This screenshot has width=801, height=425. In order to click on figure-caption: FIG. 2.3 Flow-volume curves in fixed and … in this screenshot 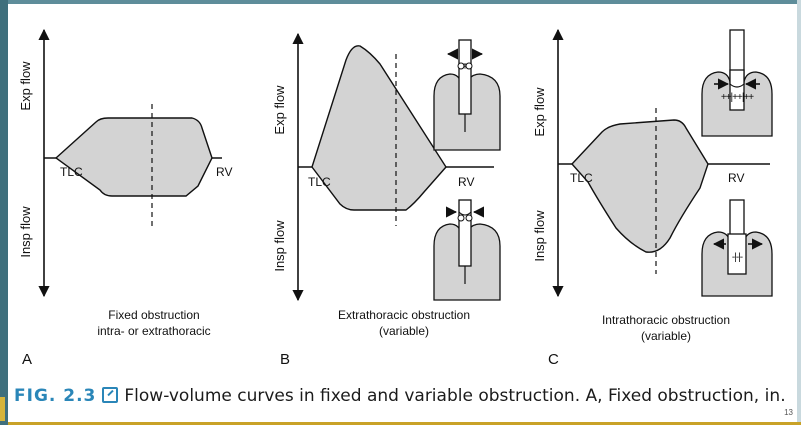, I will do `click(399, 396)`.